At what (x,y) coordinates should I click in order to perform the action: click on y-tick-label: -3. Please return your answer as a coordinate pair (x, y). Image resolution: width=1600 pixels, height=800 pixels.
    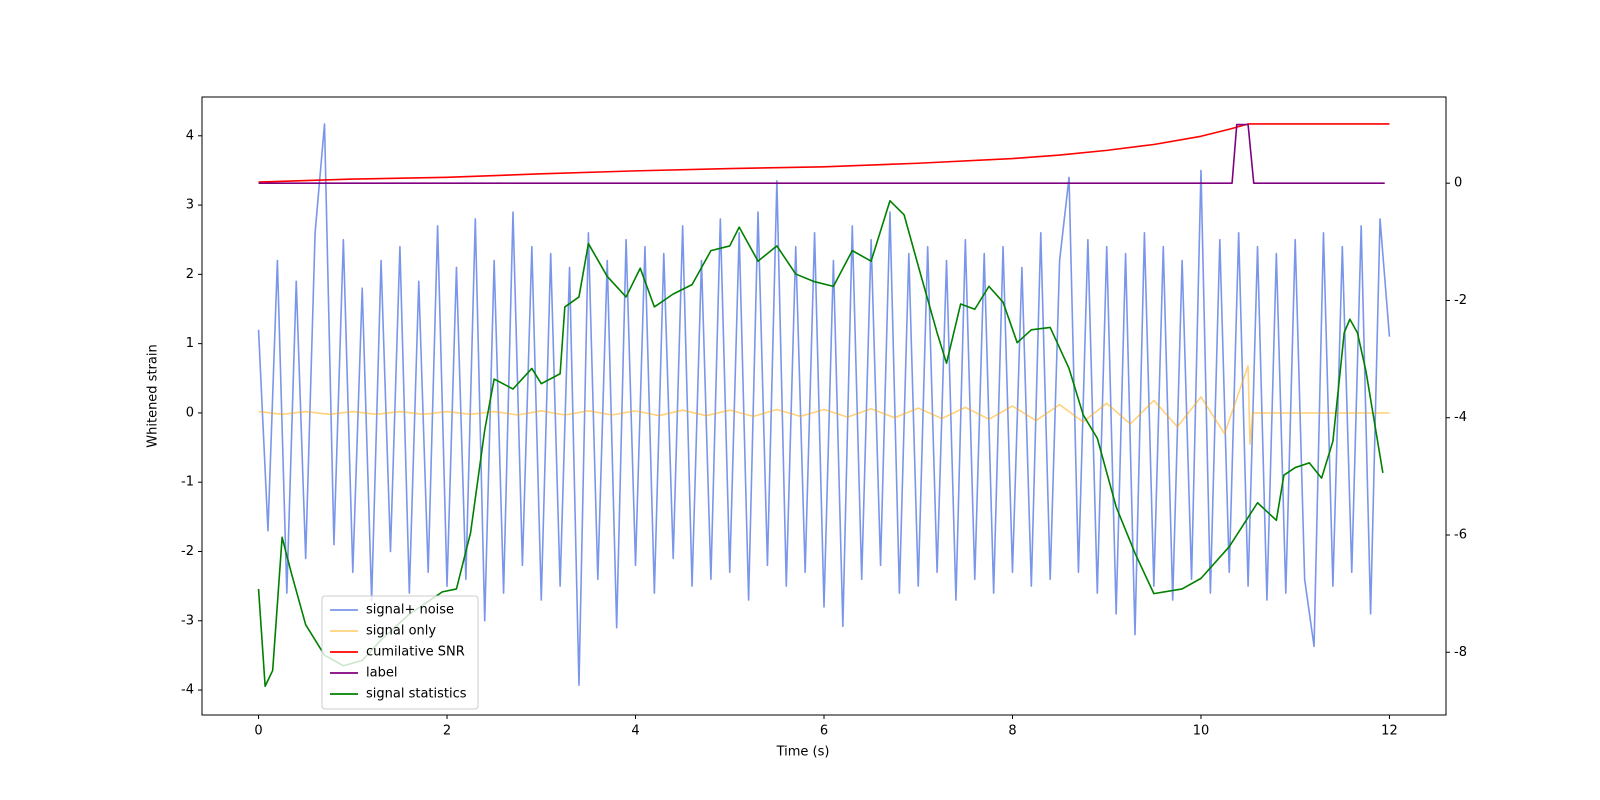
    Looking at the image, I should click on (187, 620).